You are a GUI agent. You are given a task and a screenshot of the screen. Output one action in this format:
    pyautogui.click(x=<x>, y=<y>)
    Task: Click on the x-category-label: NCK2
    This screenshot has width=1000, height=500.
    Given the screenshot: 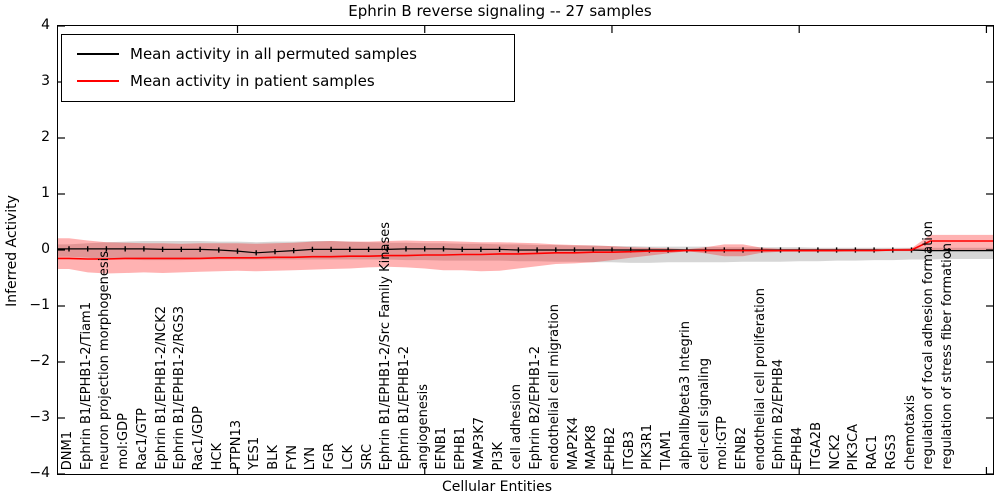 What is the action you would take?
    pyautogui.click(x=835, y=452)
    